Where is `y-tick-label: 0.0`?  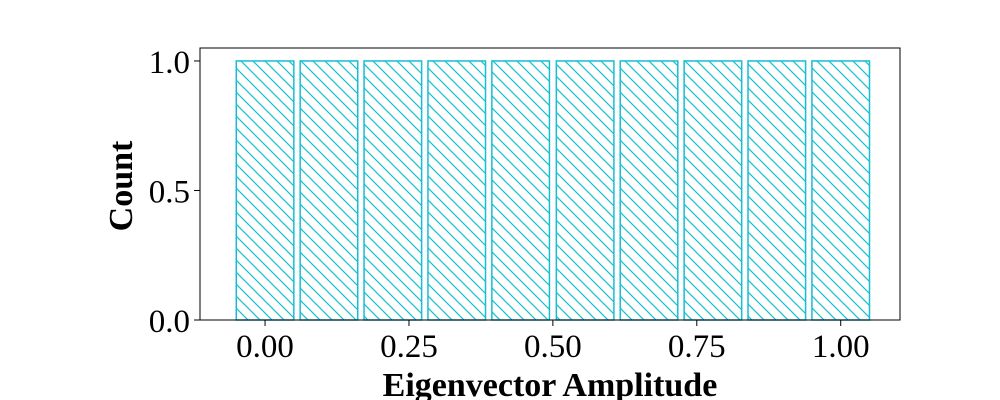
y-tick-label: 0.0 is located at coordinates (169, 322).